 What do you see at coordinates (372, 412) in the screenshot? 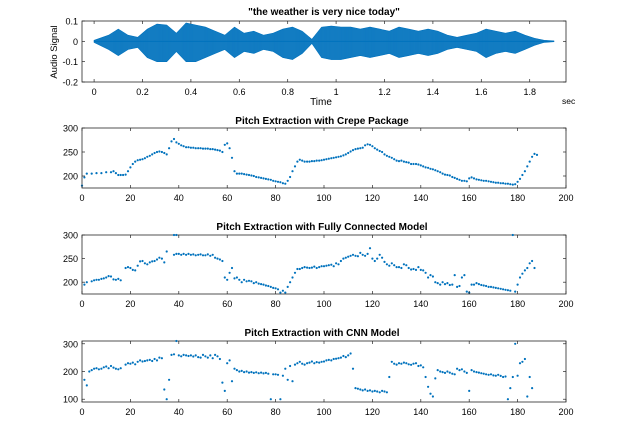
I see `x-tick-label: 120` at bounding box center [372, 412].